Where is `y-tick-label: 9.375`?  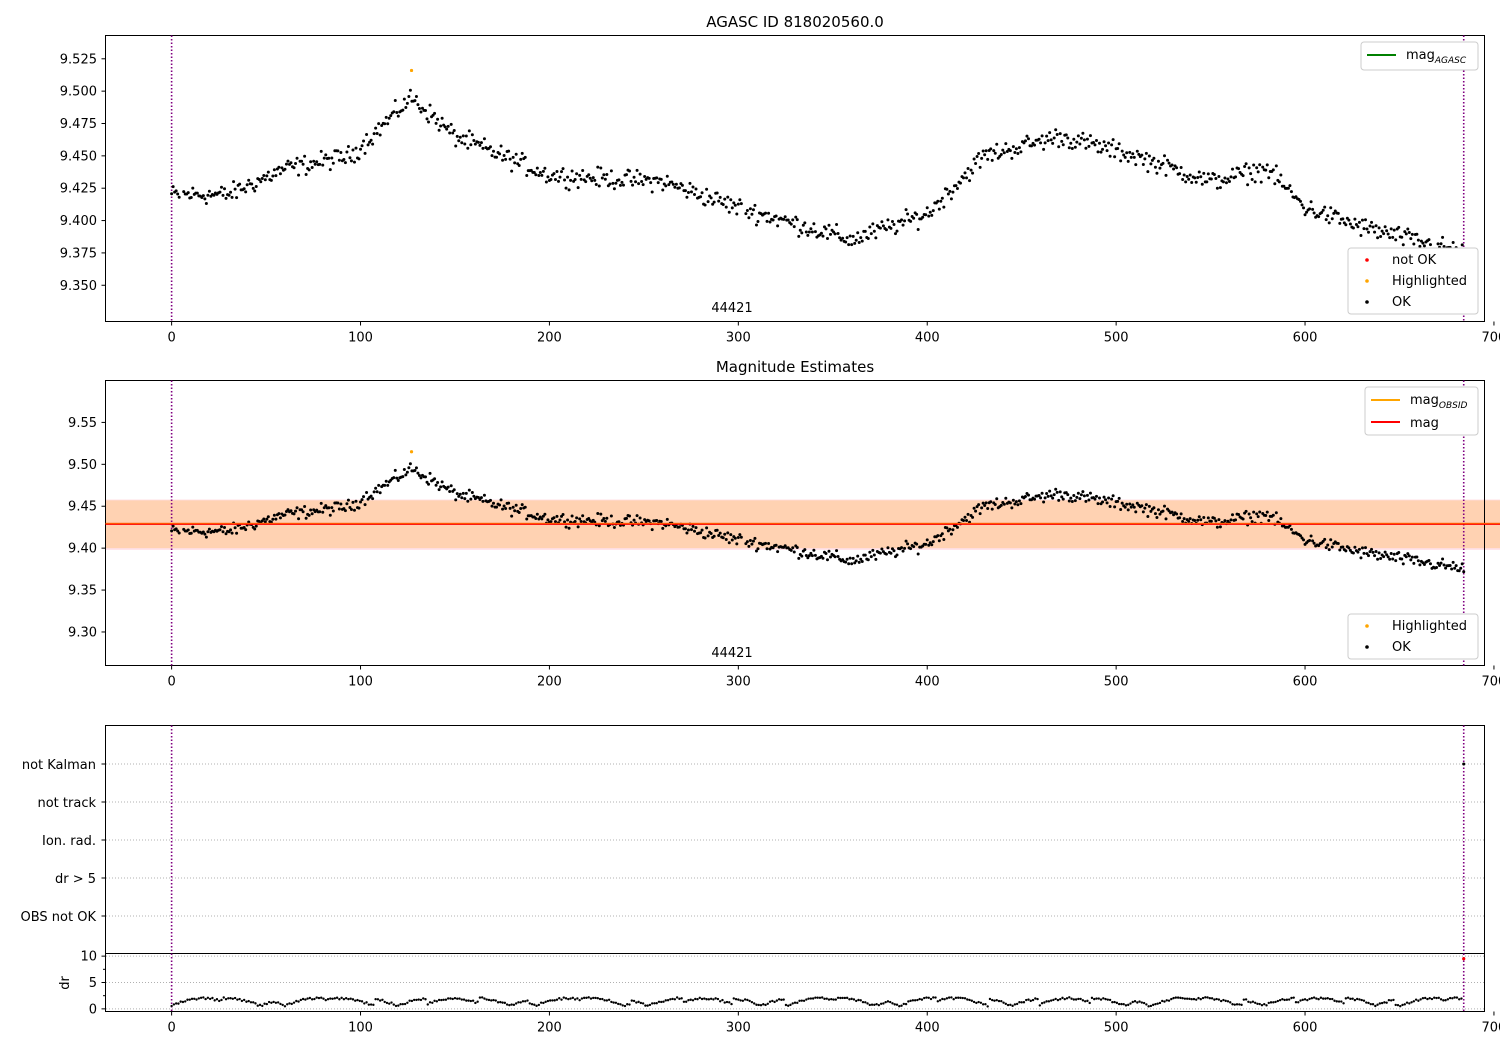 y-tick-label: 9.375 is located at coordinates (78, 253).